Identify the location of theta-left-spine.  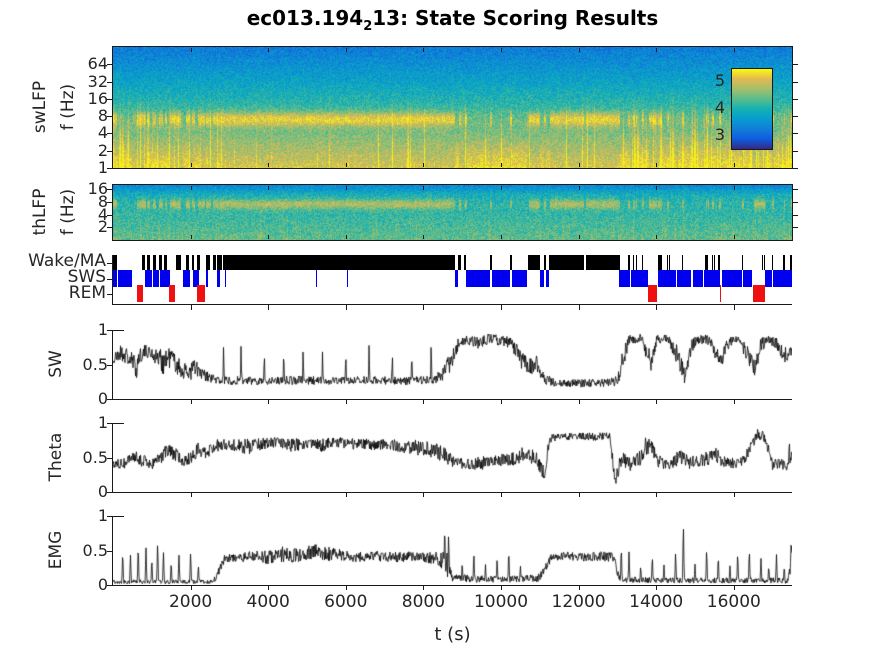
(112, 458).